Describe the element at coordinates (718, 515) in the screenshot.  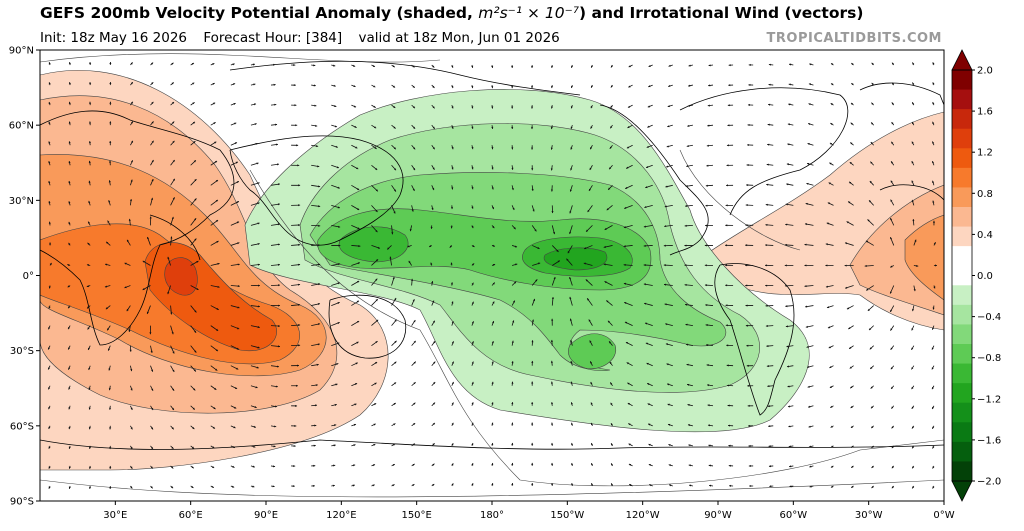
I see `lon-tick-label: 90°W` at that location.